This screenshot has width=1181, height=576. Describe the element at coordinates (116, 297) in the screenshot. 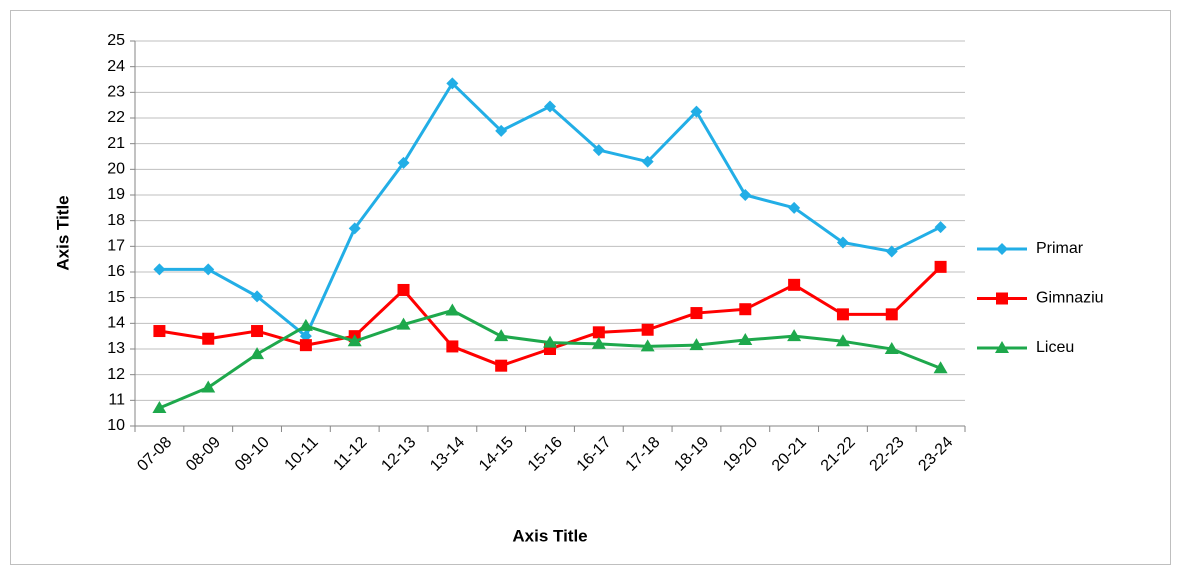

I see `y-tick-label: 15` at that location.